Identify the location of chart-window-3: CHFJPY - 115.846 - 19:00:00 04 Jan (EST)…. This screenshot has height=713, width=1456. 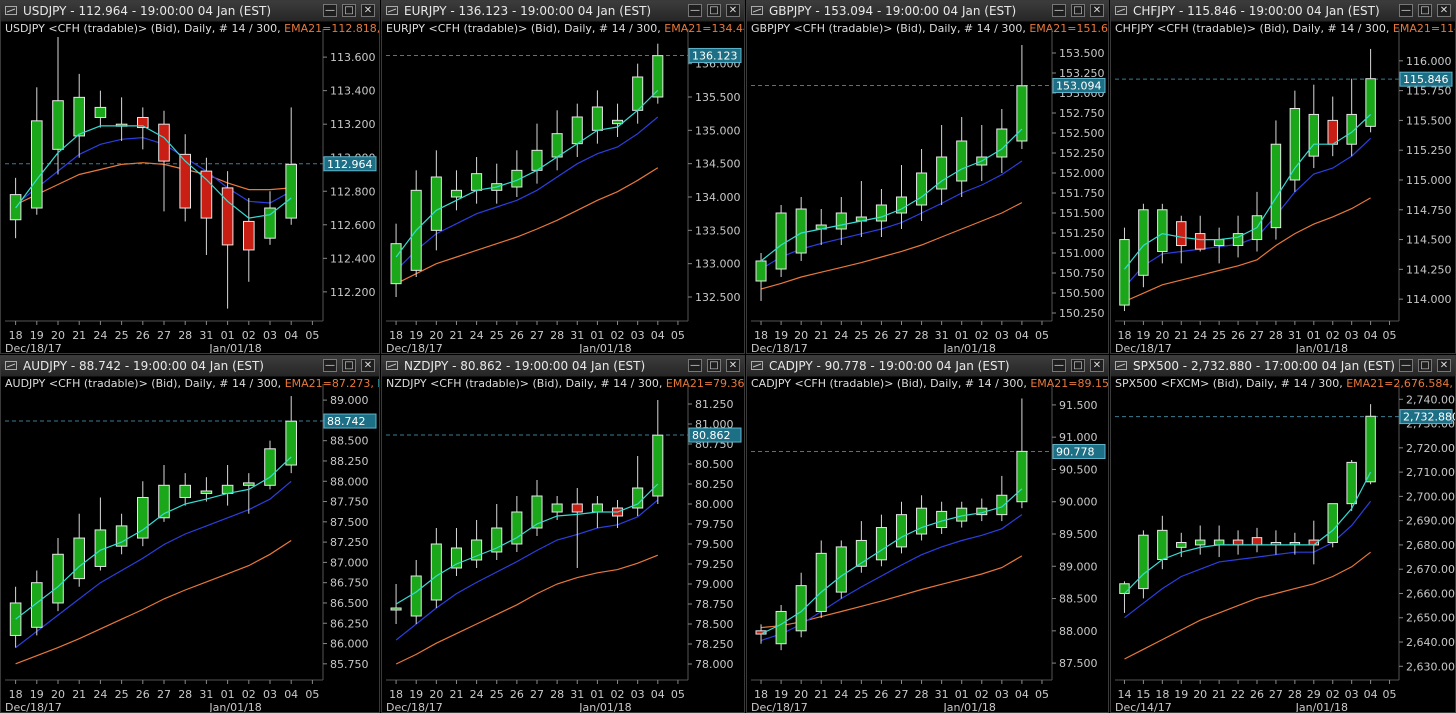
(1283, 177).